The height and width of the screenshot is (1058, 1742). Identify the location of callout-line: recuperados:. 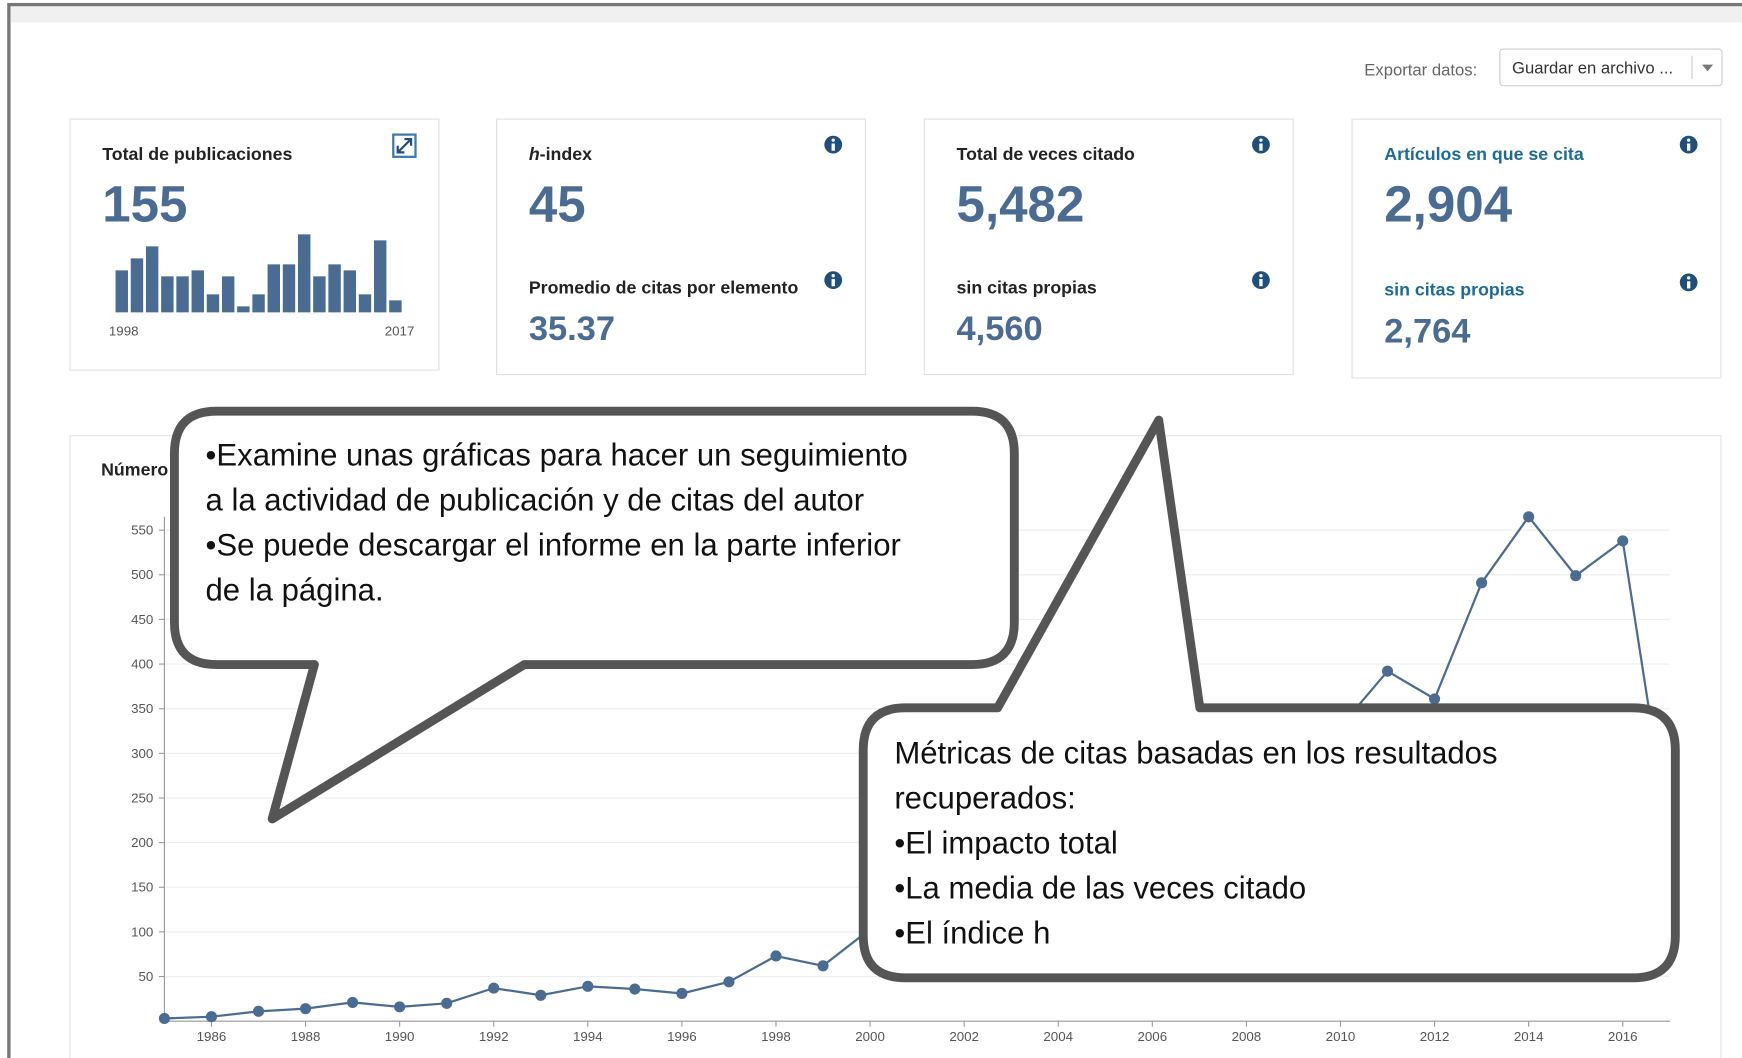
(984, 797).